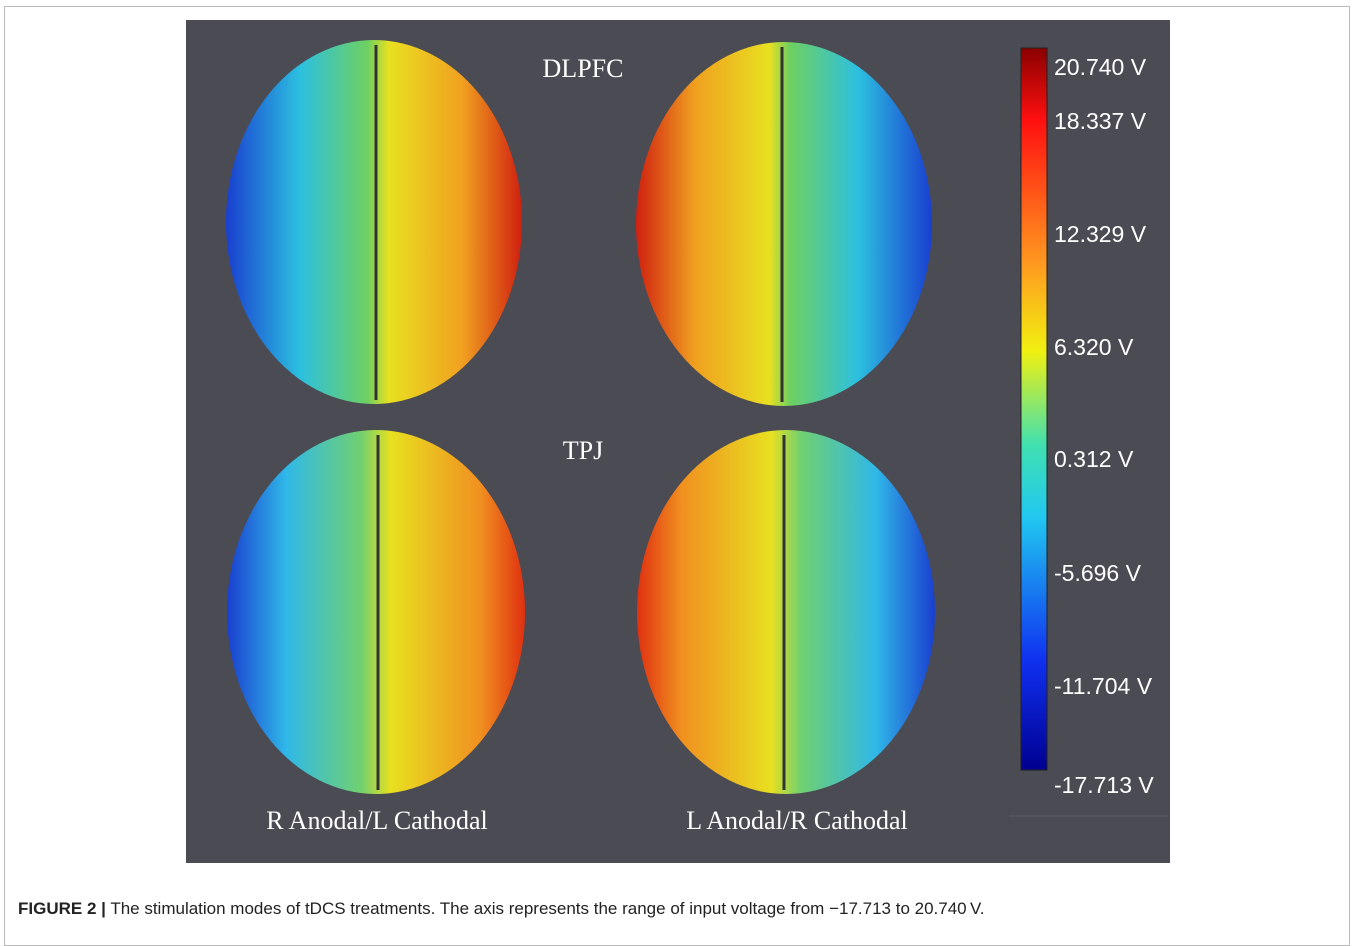 This screenshot has width=1357, height=946. I want to click on colorbar-label: 6.320 V, so click(1094, 347).